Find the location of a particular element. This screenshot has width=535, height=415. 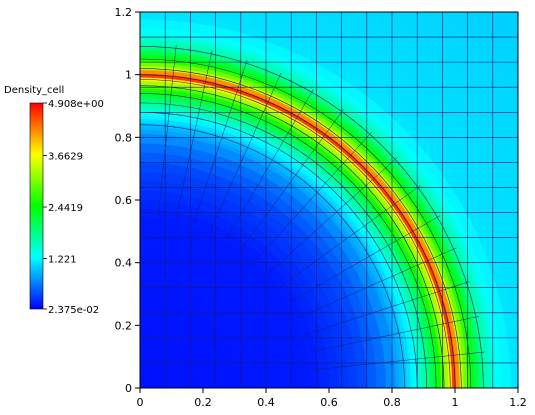

x-tick-label: 0.8 is located at coordinates (392, 402).